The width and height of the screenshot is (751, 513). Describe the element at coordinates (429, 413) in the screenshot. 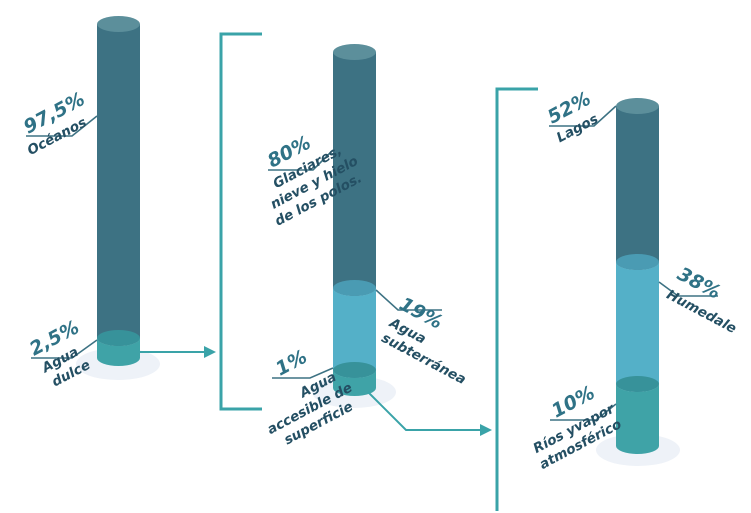

I see `arrow-to-surface-water` at that location.